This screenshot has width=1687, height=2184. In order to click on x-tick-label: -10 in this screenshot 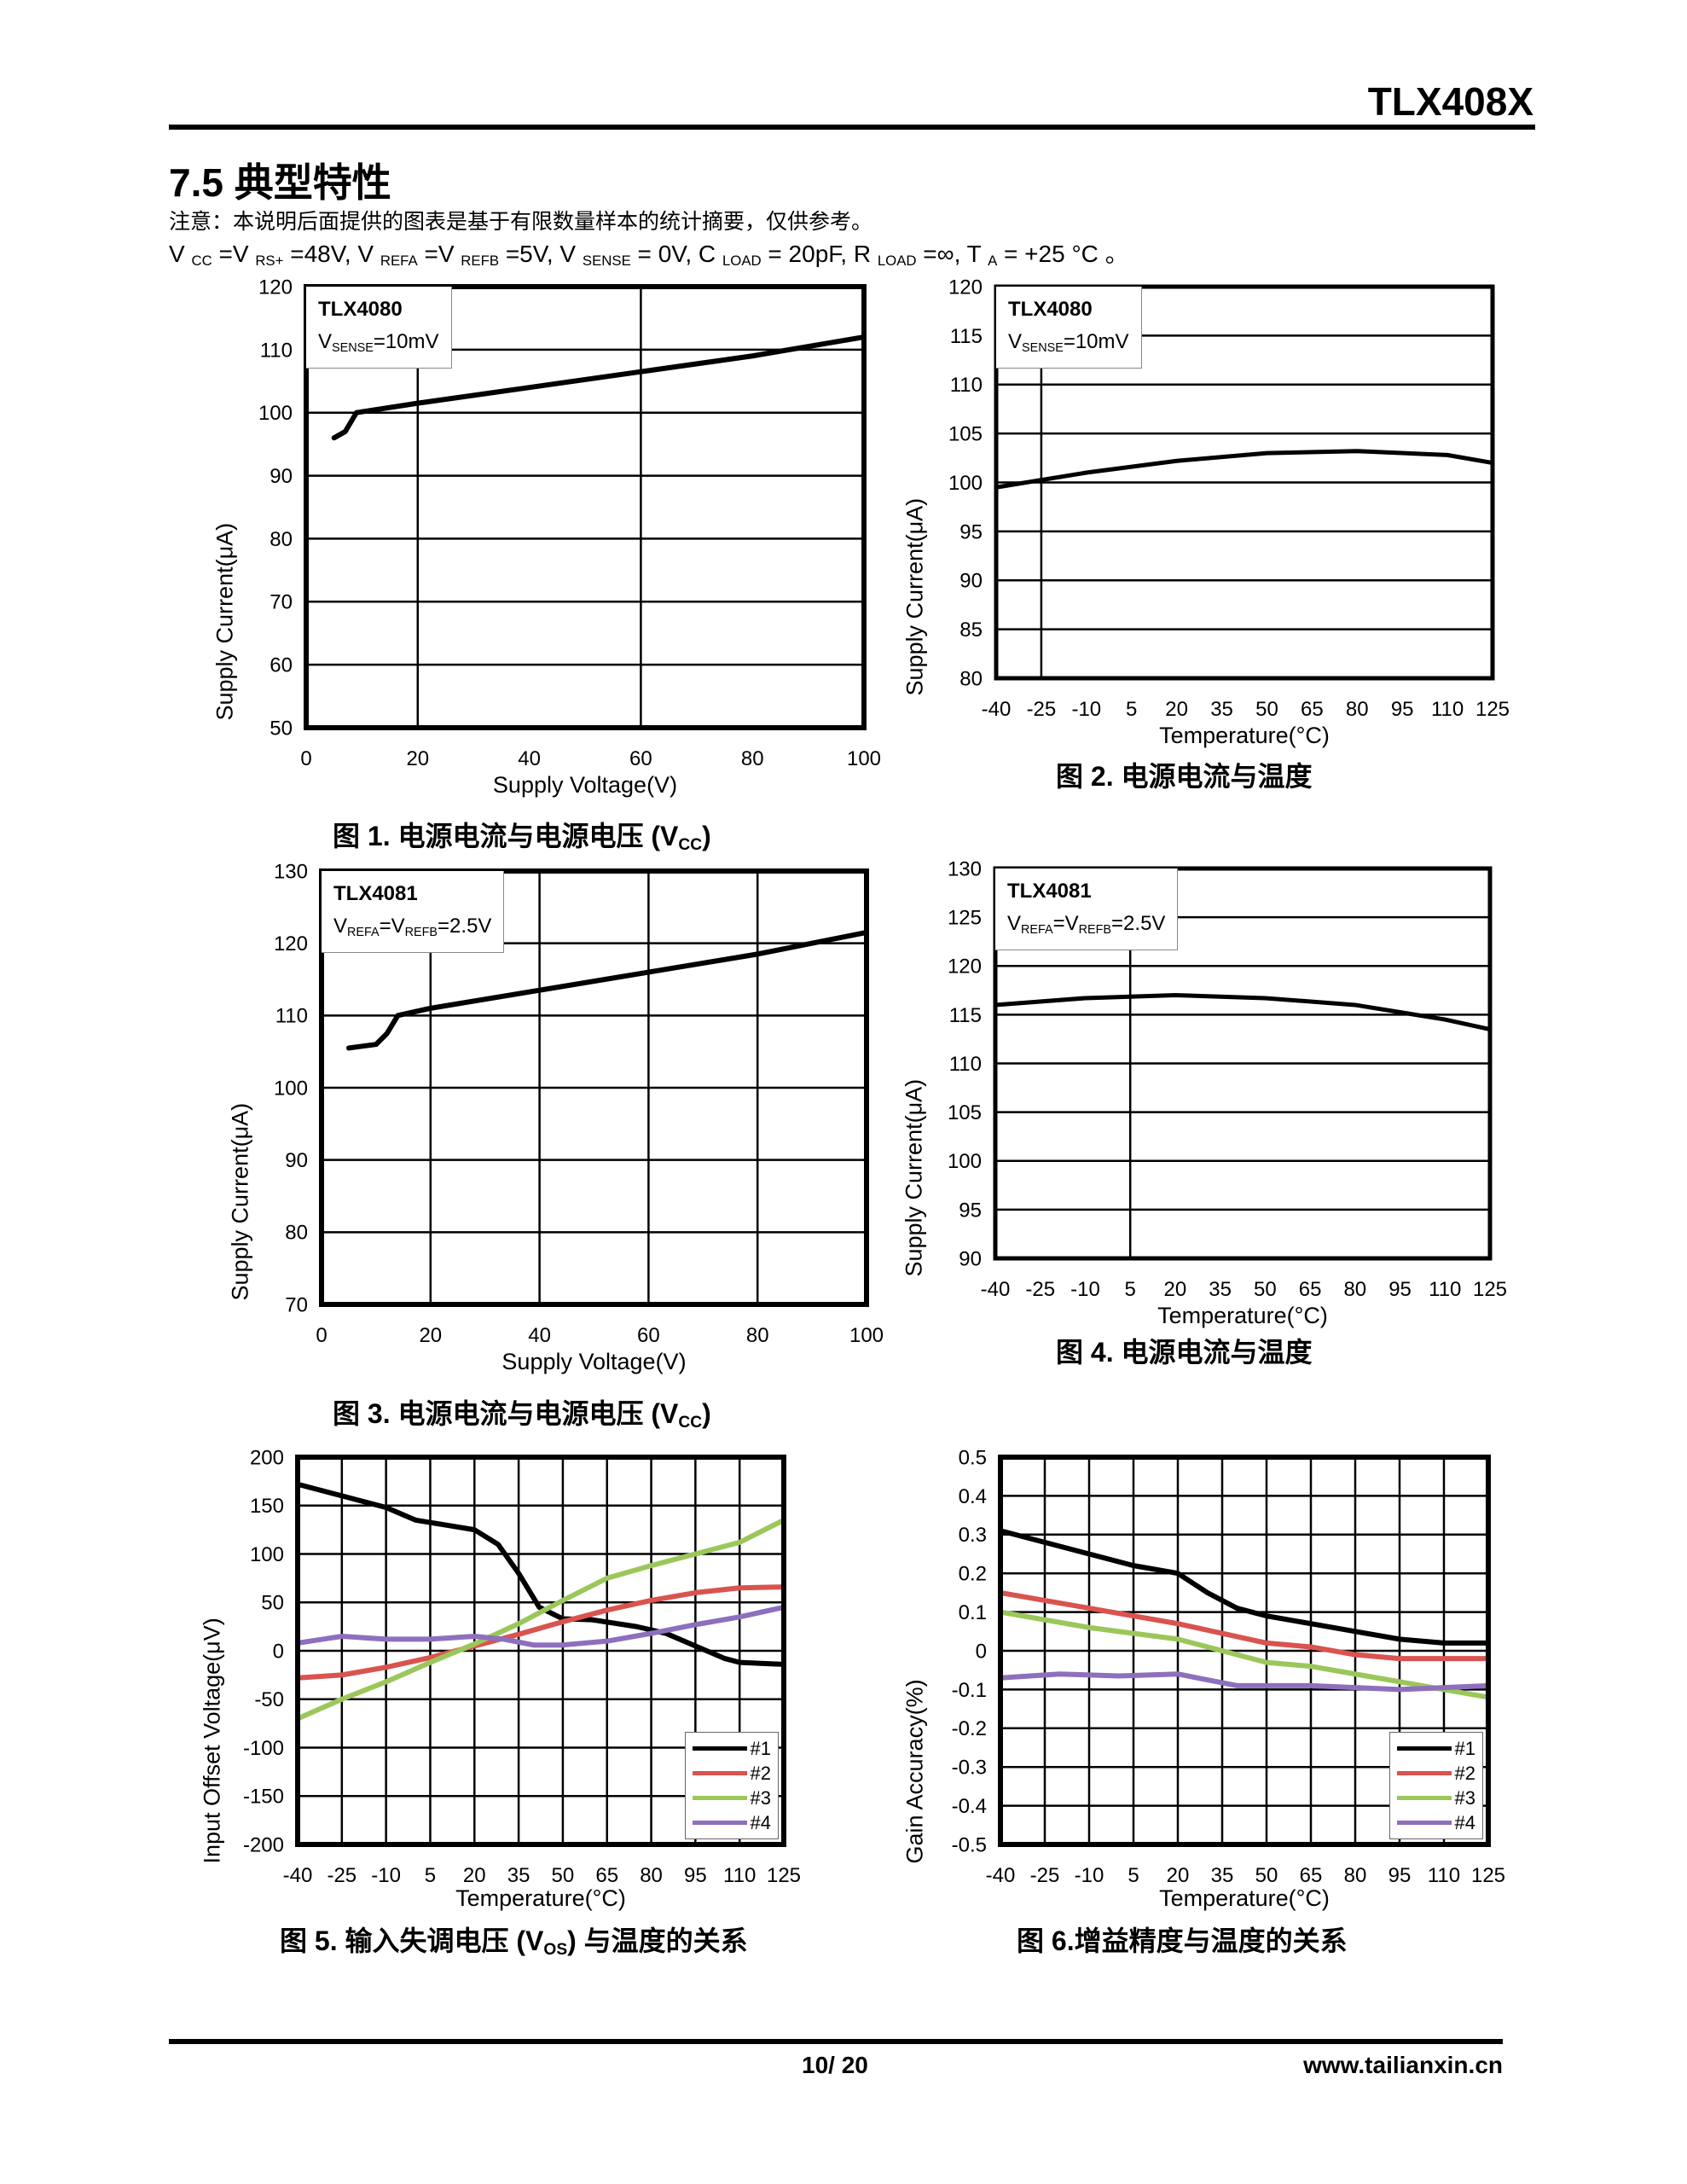, I will do `click(1085, 1289)`.